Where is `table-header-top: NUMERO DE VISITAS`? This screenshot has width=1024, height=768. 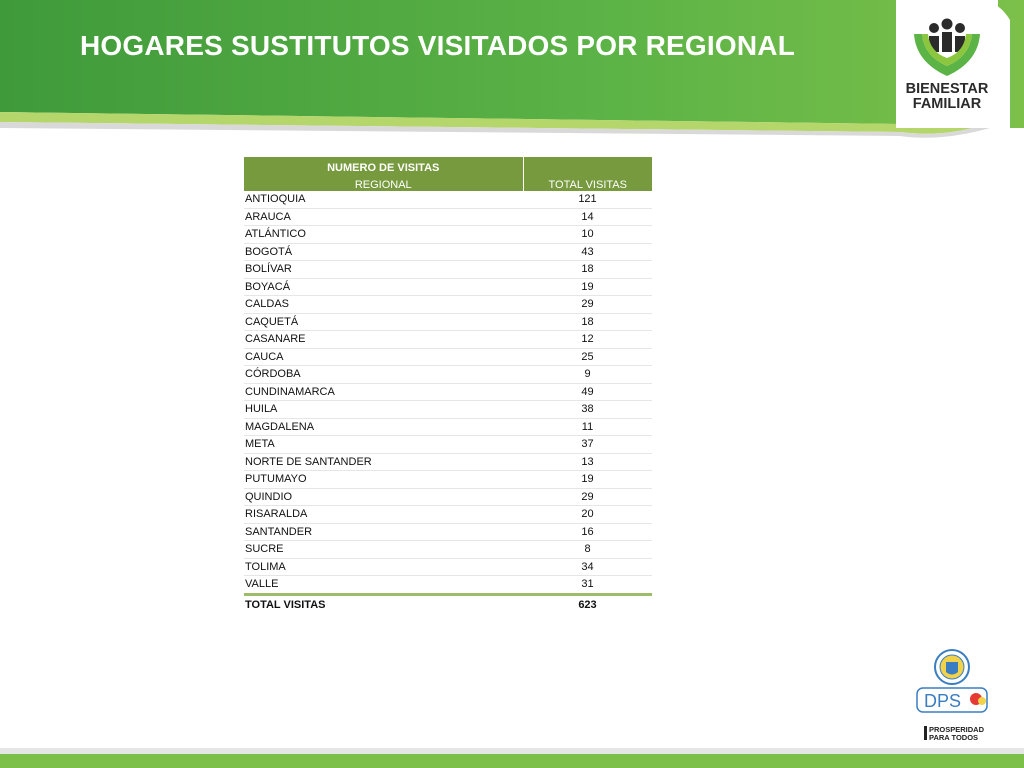
table-header-top: NUMERO DE VISITAS is located at coordinates (448, 165).